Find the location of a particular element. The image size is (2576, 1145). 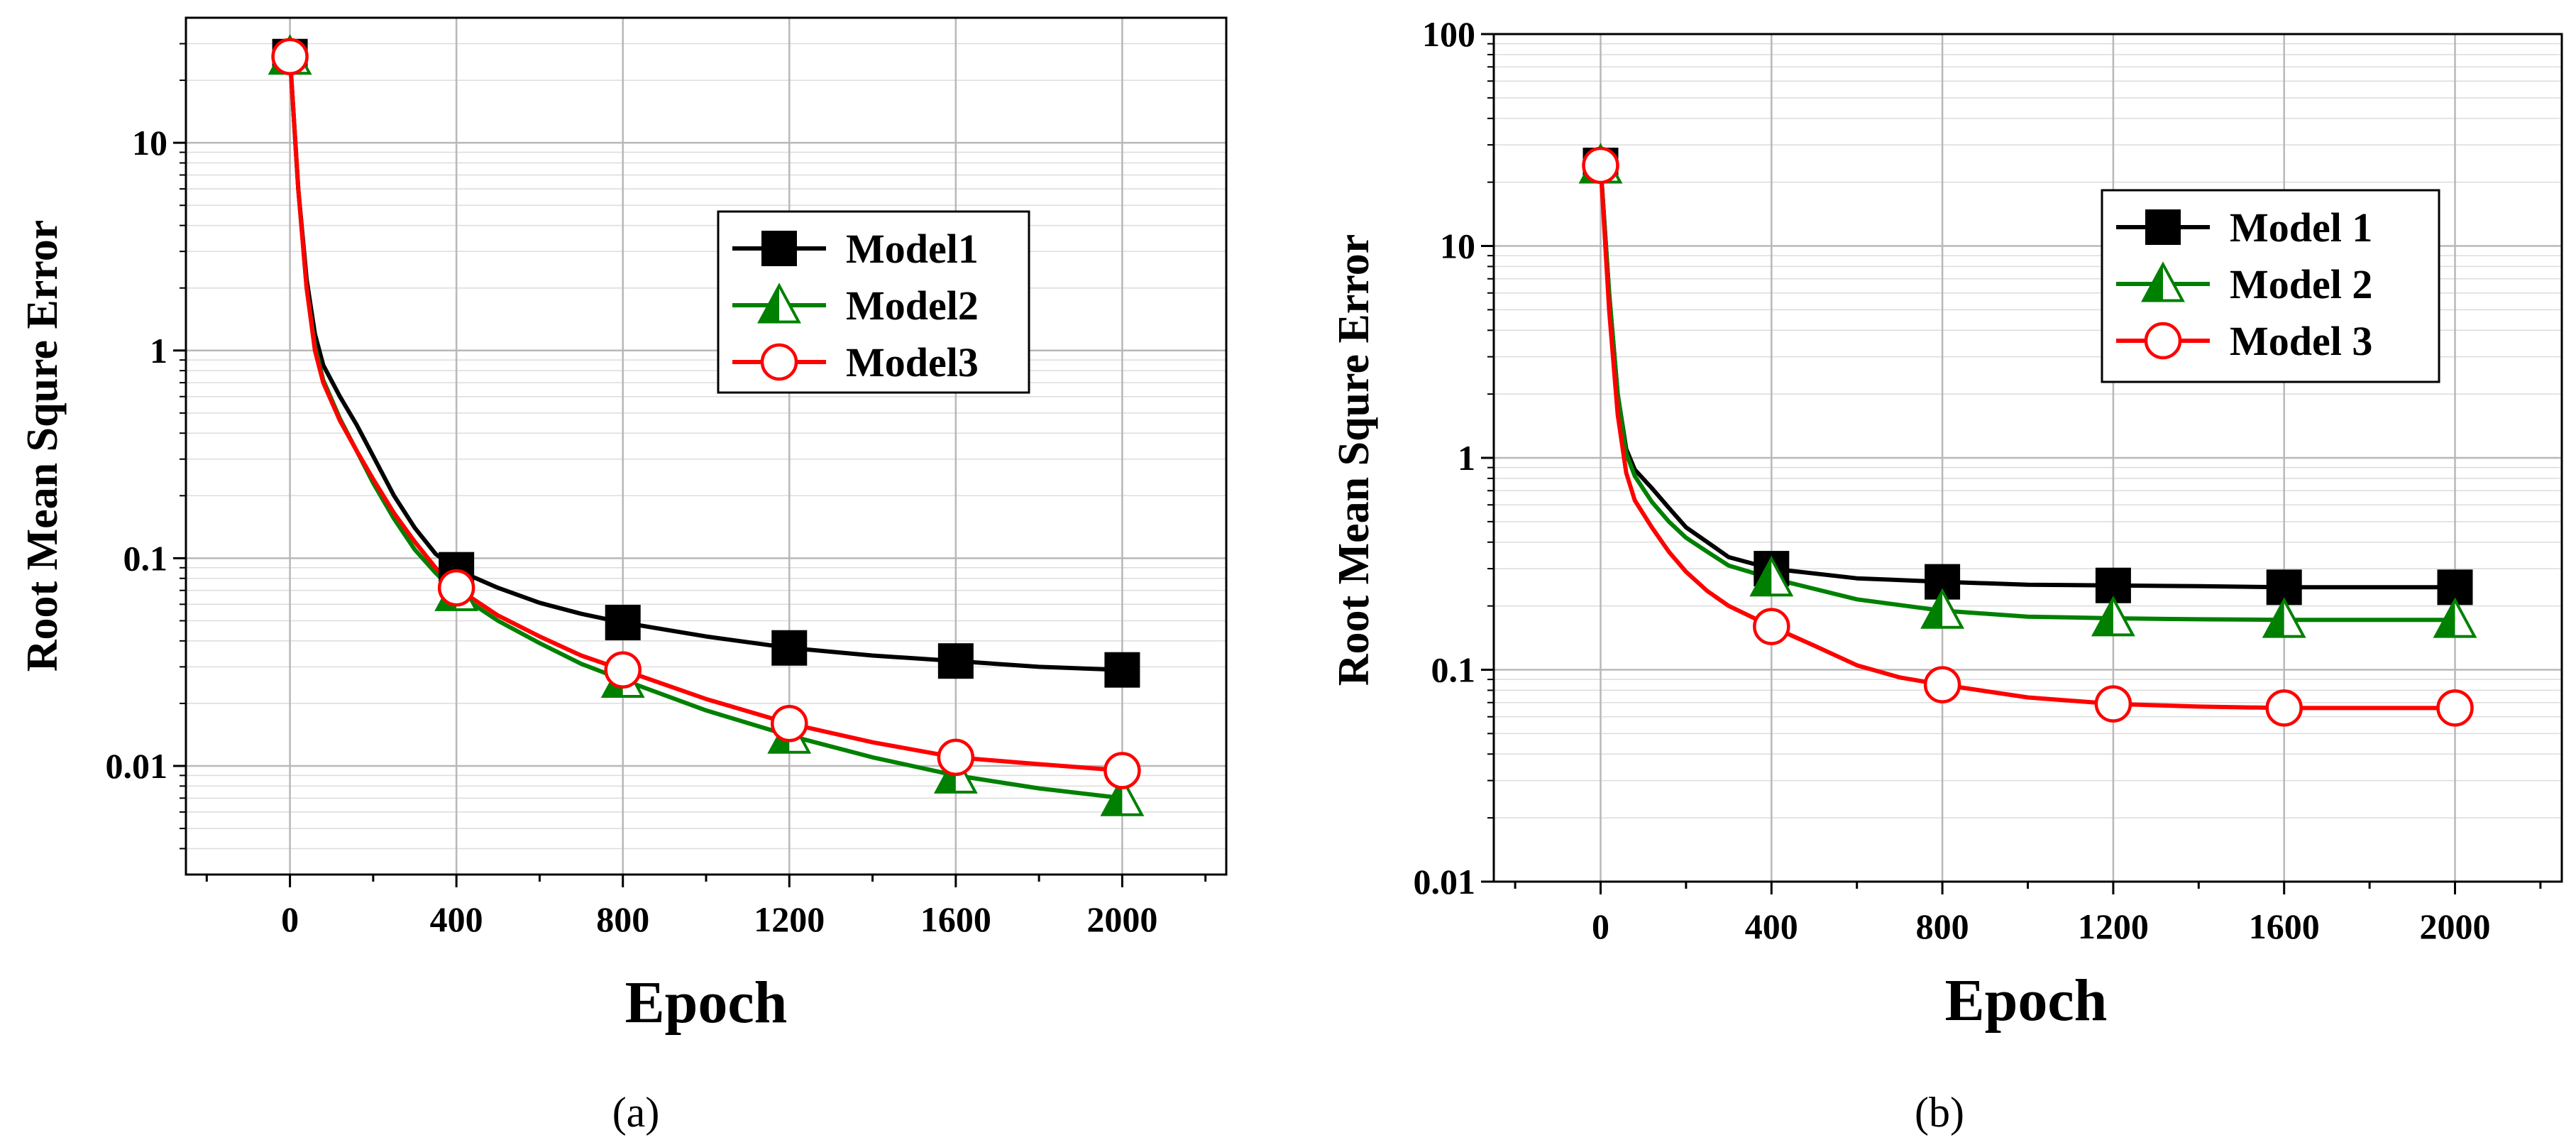

legend-label: Model 3 is located at coordinates (2301, 341).